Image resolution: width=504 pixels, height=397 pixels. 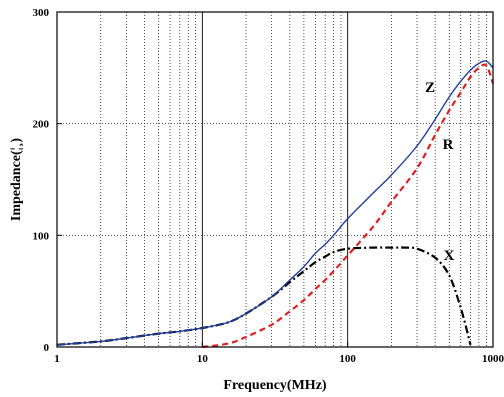 What do you see at coordinates (449, 256) in the screenshot?
I see `series-x-label: X` at bounding box center [449, 256].